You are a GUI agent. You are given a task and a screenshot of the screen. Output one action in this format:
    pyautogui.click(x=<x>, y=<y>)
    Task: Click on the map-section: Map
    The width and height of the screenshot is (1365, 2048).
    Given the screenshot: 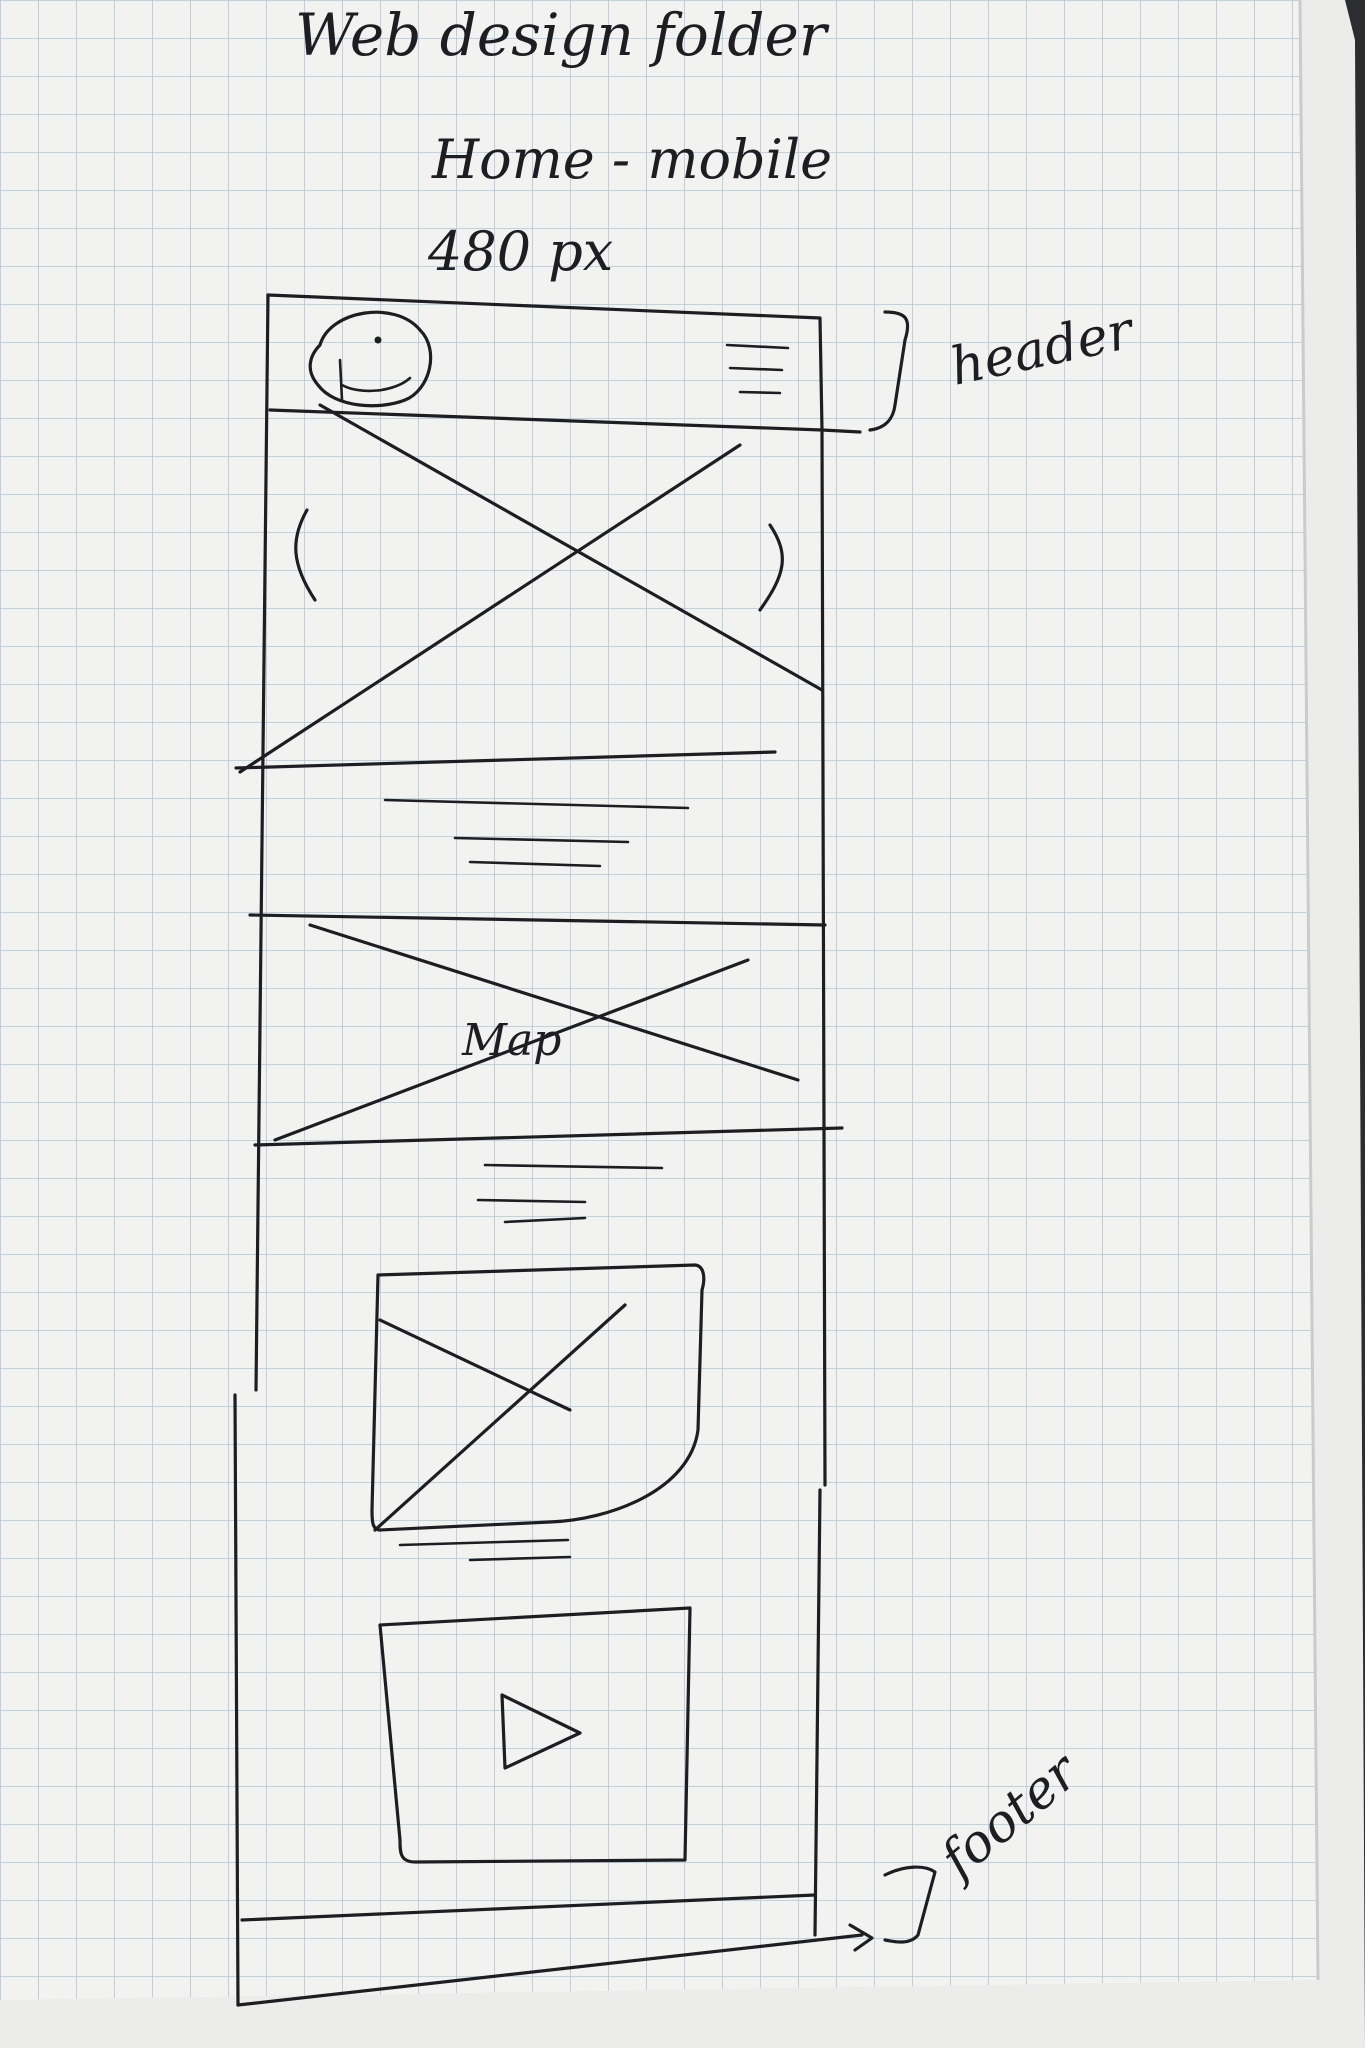 What is the action you would take?
    pyautogui.click(x=546, y=1030)
    